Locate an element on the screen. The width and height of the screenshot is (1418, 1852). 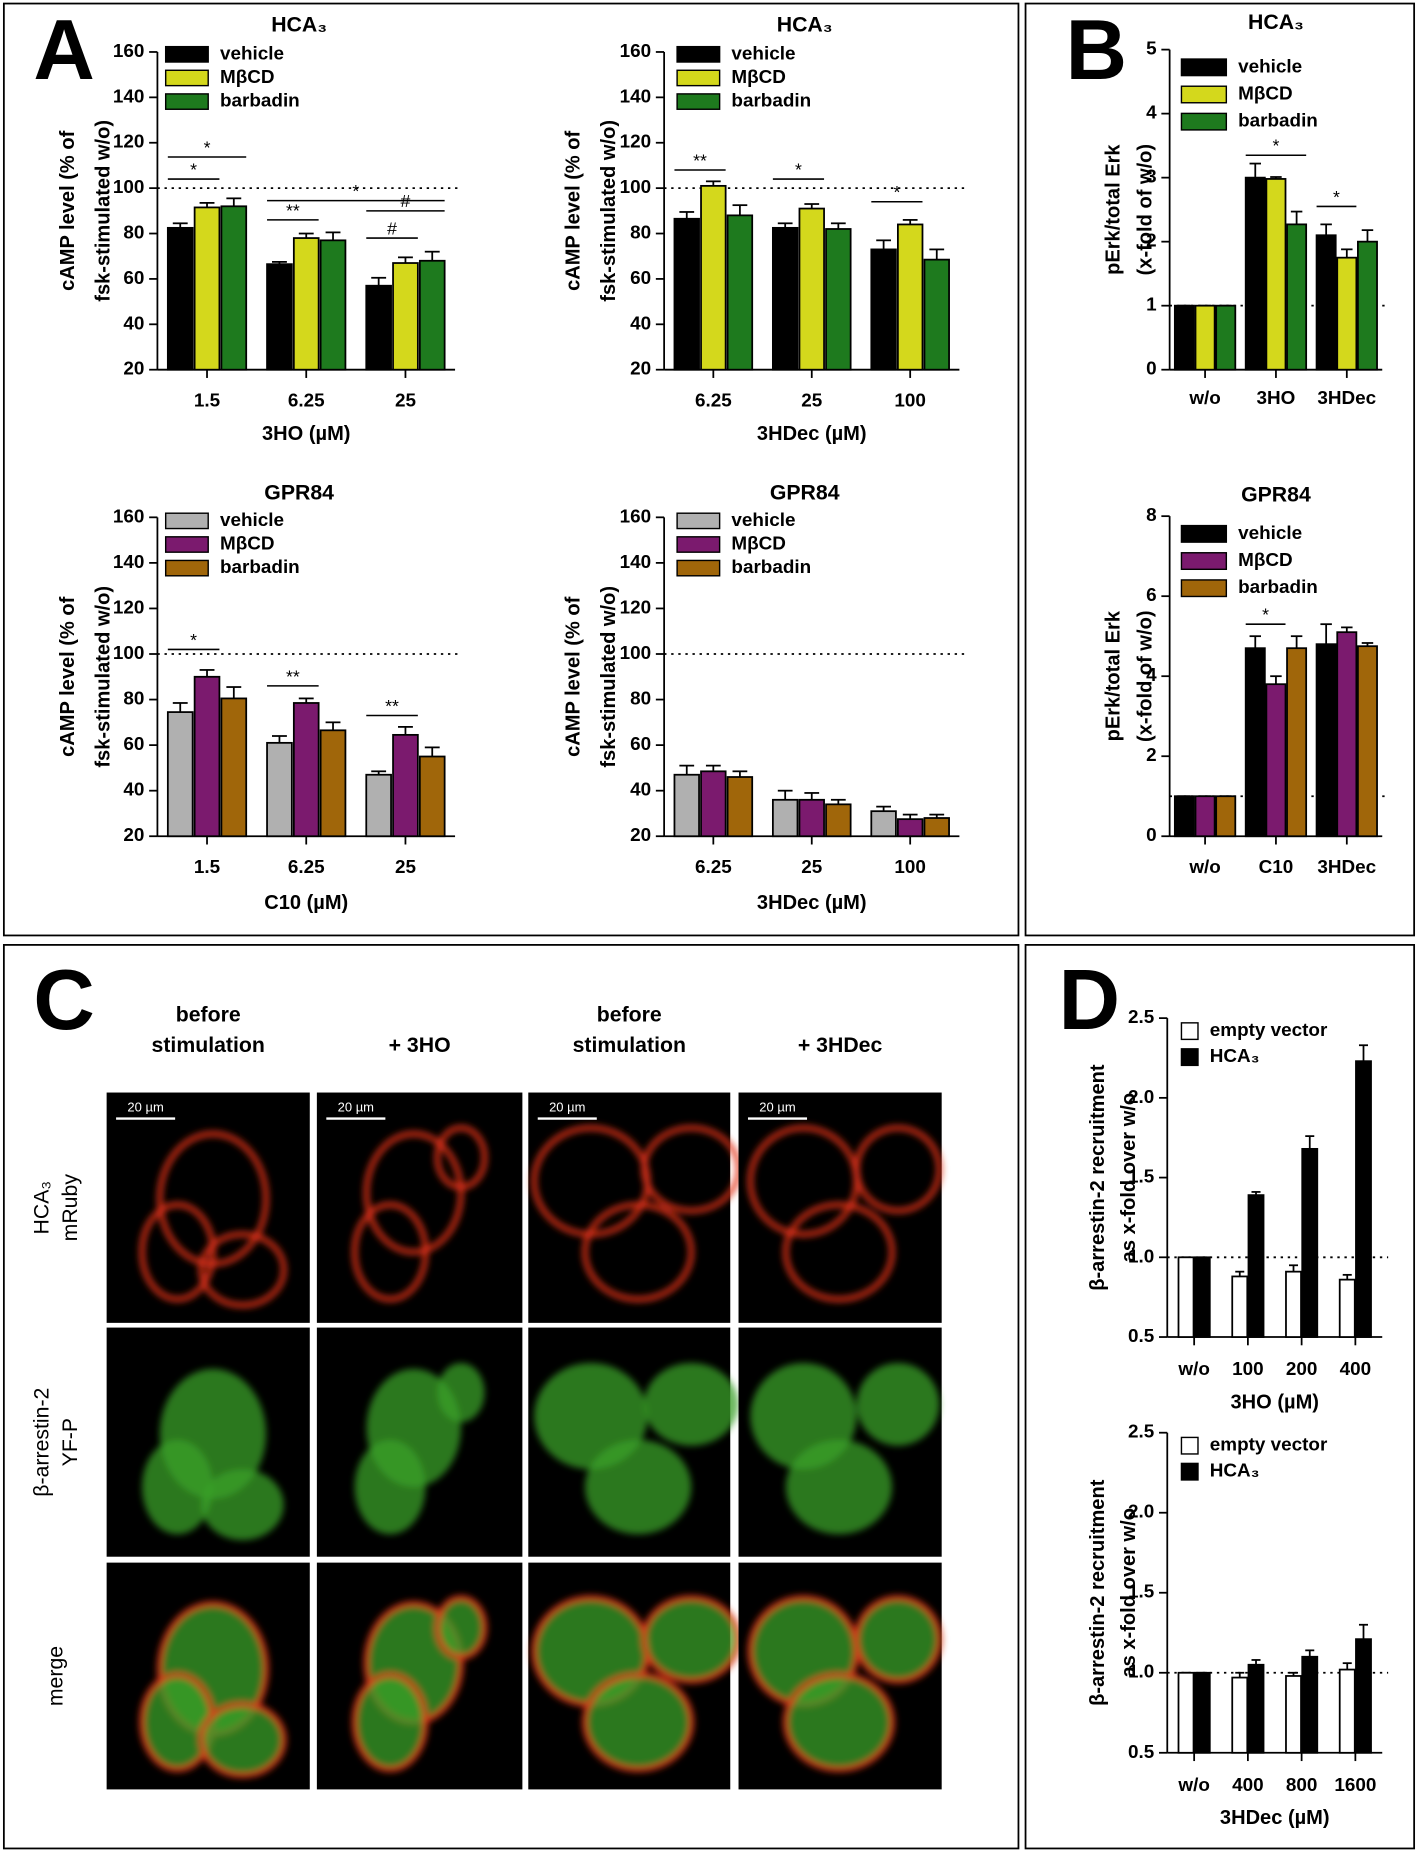
y-tick-label: 6 is located at coordinates (1151, 595).